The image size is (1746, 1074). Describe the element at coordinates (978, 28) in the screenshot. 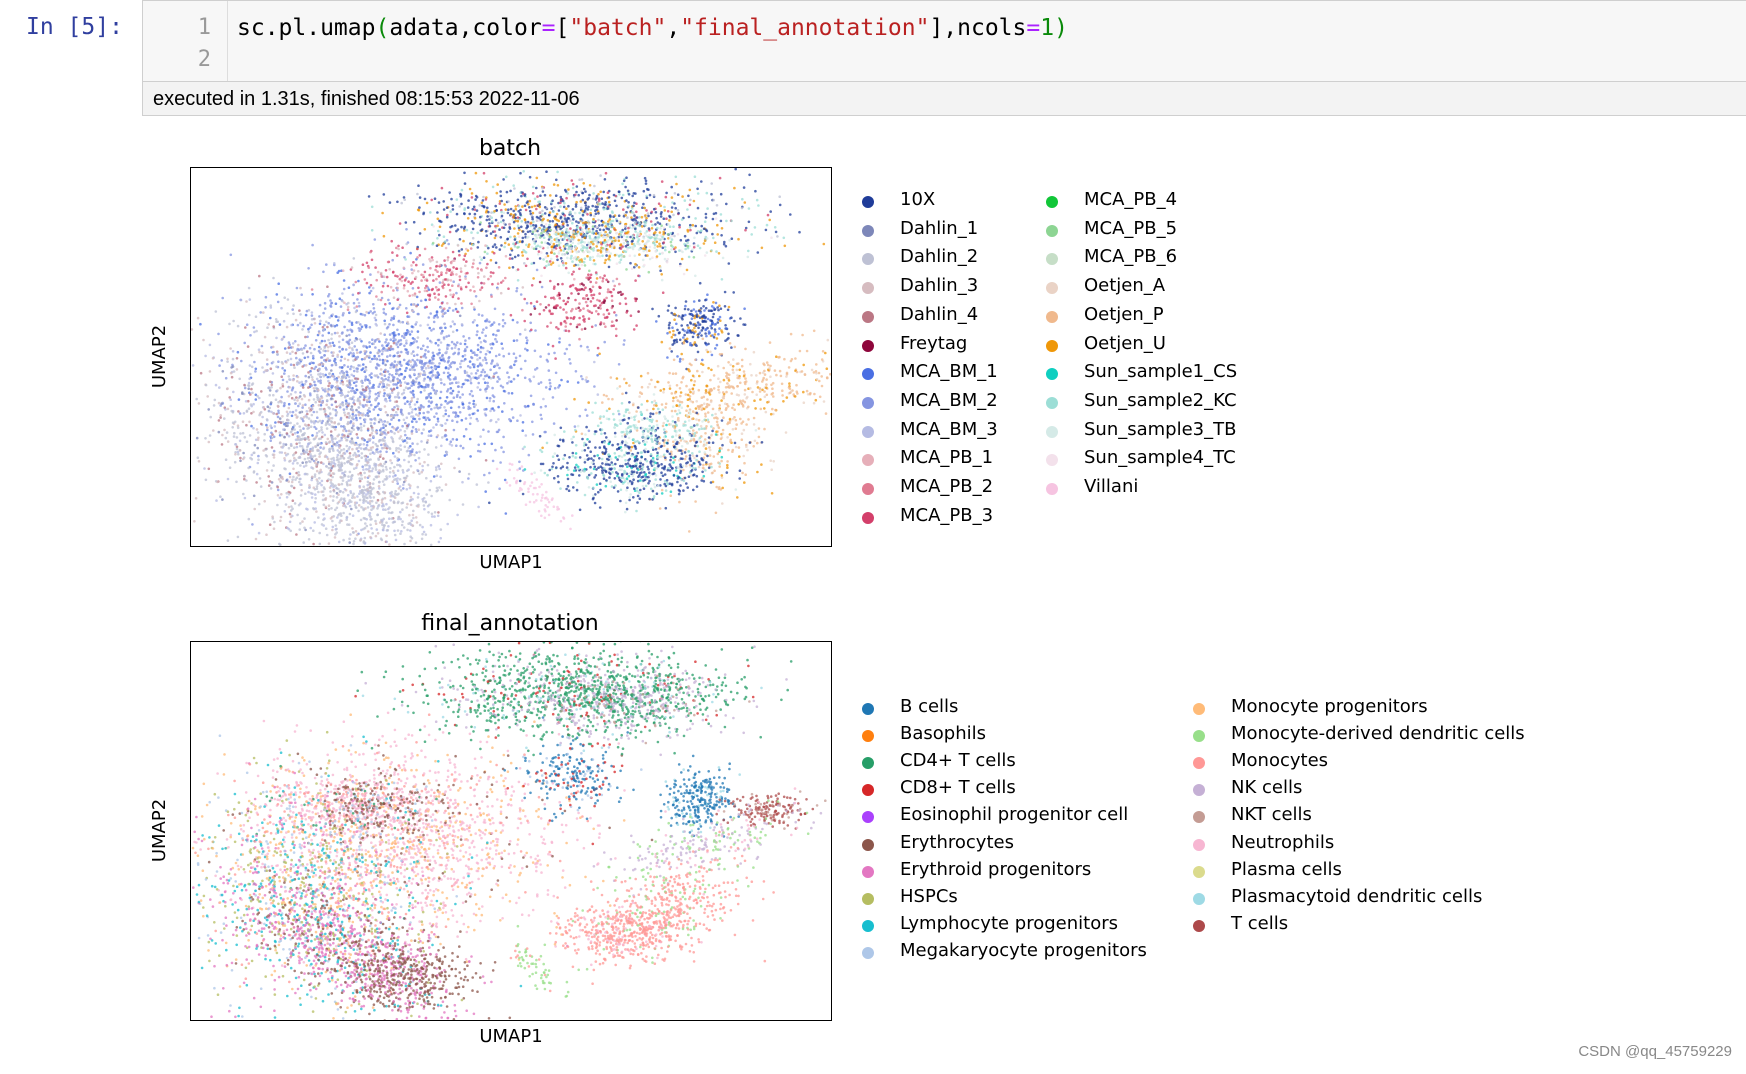

I see `code-token: ],ncols` at that location.